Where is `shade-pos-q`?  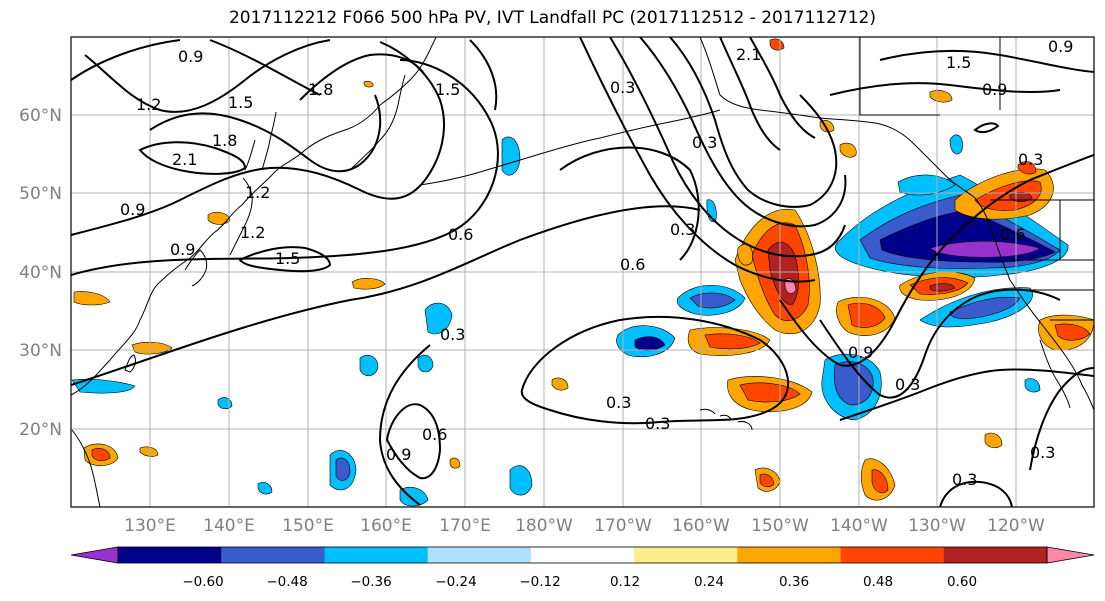 shade-pos-q is located at coordinates (149, 451).